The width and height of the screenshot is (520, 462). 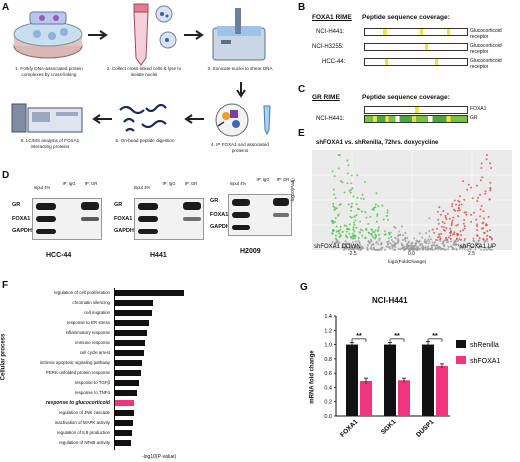 I want to click on gr-coverage-bar, so click(x=416, y=119).